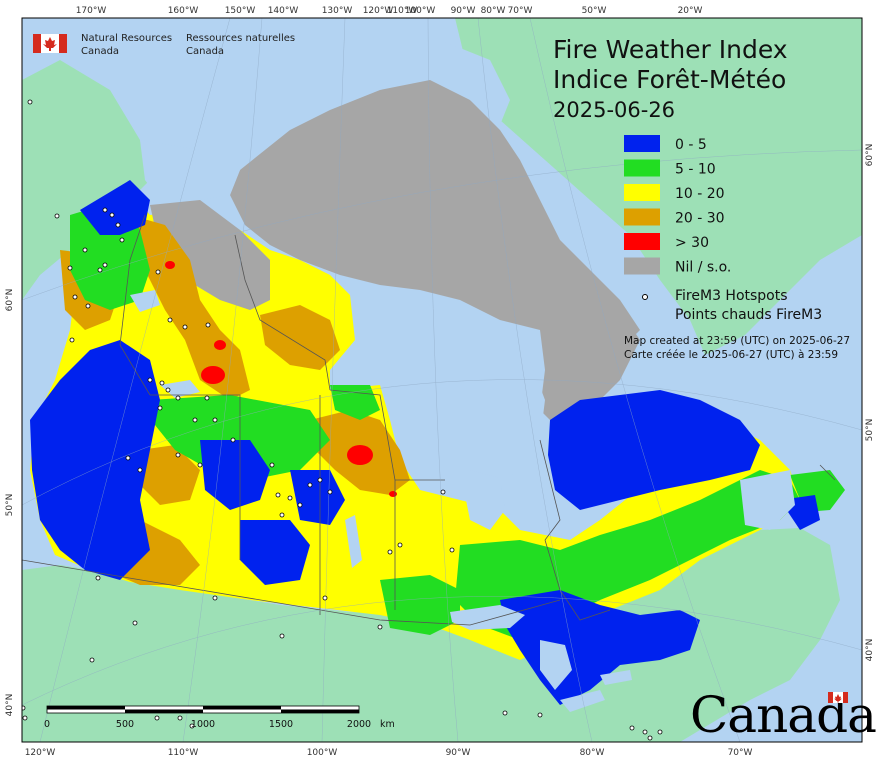 The height and width of the screenshot is (760, 880). I want to click on bottom-longitude-labels: 120°W 110°W 100°W 90°W 80°W 70°W, so click(389, 753).